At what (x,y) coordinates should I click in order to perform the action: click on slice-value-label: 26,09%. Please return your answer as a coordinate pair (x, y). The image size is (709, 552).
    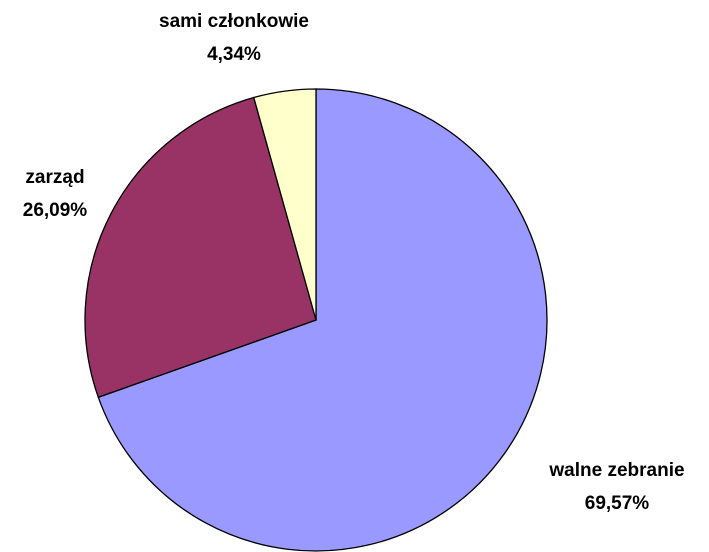
    Looking at the image, I should click on (55, 210).